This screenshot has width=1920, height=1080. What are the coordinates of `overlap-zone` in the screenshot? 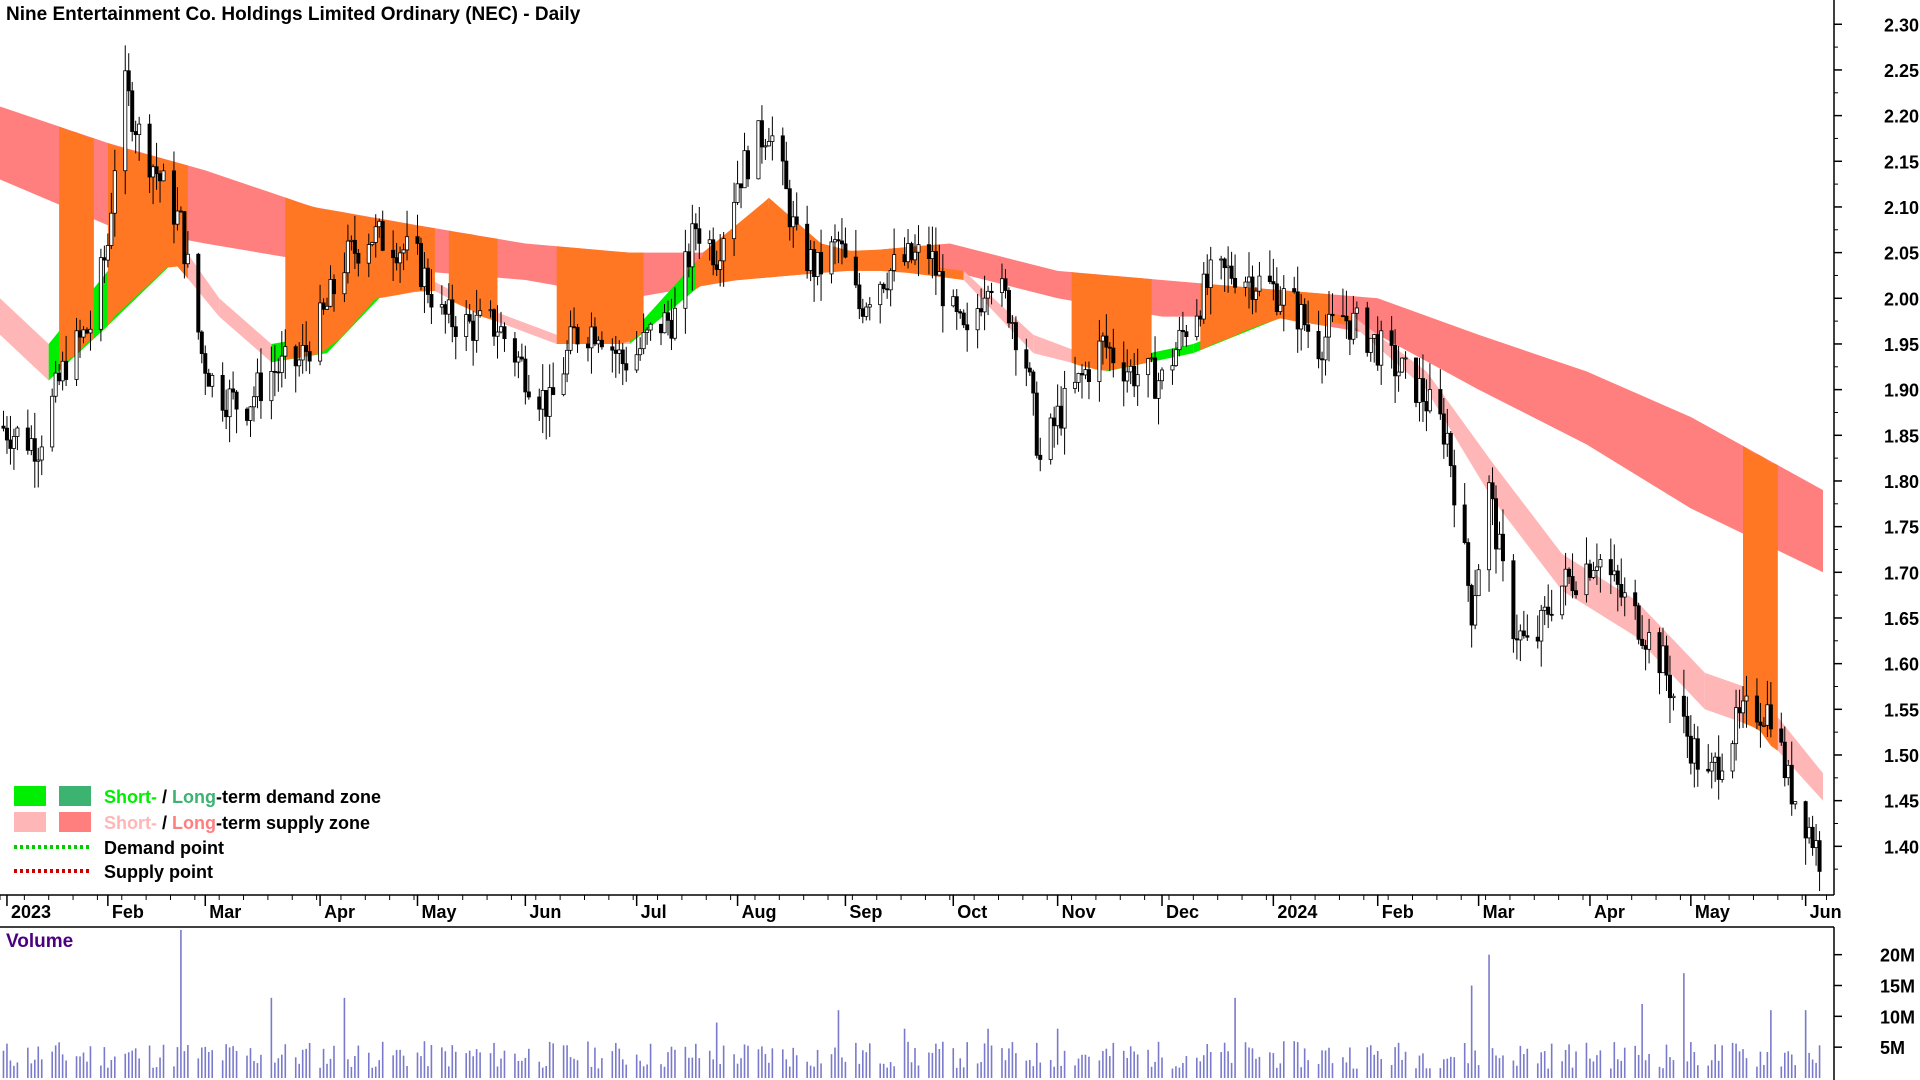 It's located at (600, 295).